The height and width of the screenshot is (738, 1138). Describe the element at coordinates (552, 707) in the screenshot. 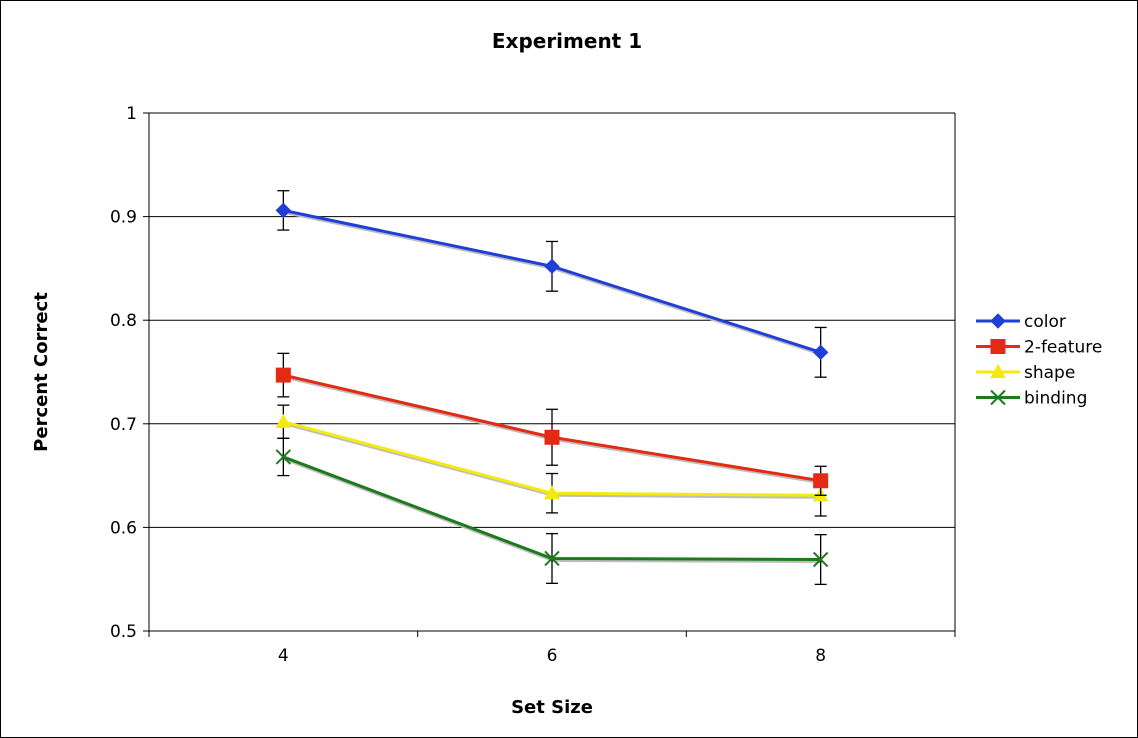

I see `x-axis-label: Set Size` at that location.